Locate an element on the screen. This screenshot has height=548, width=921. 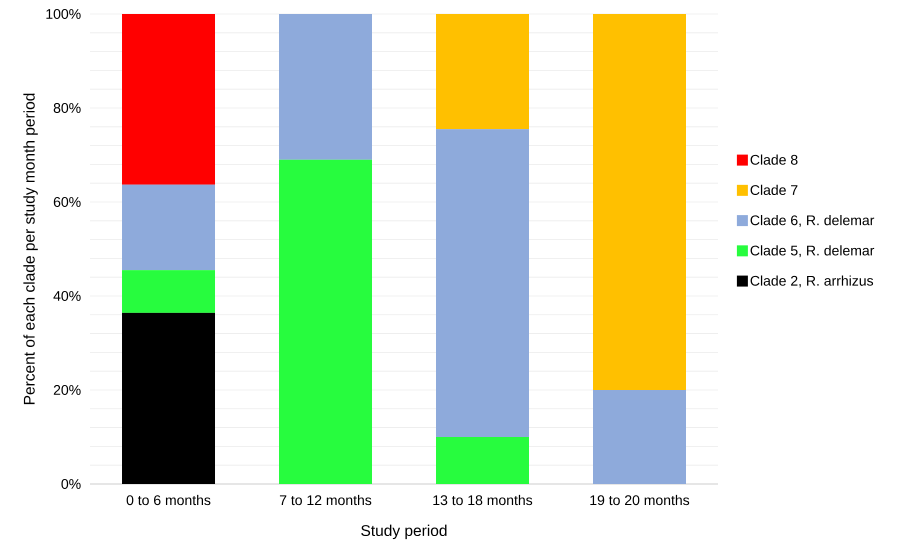
y-tick-label: 80% is located at coordinates (67, 108).